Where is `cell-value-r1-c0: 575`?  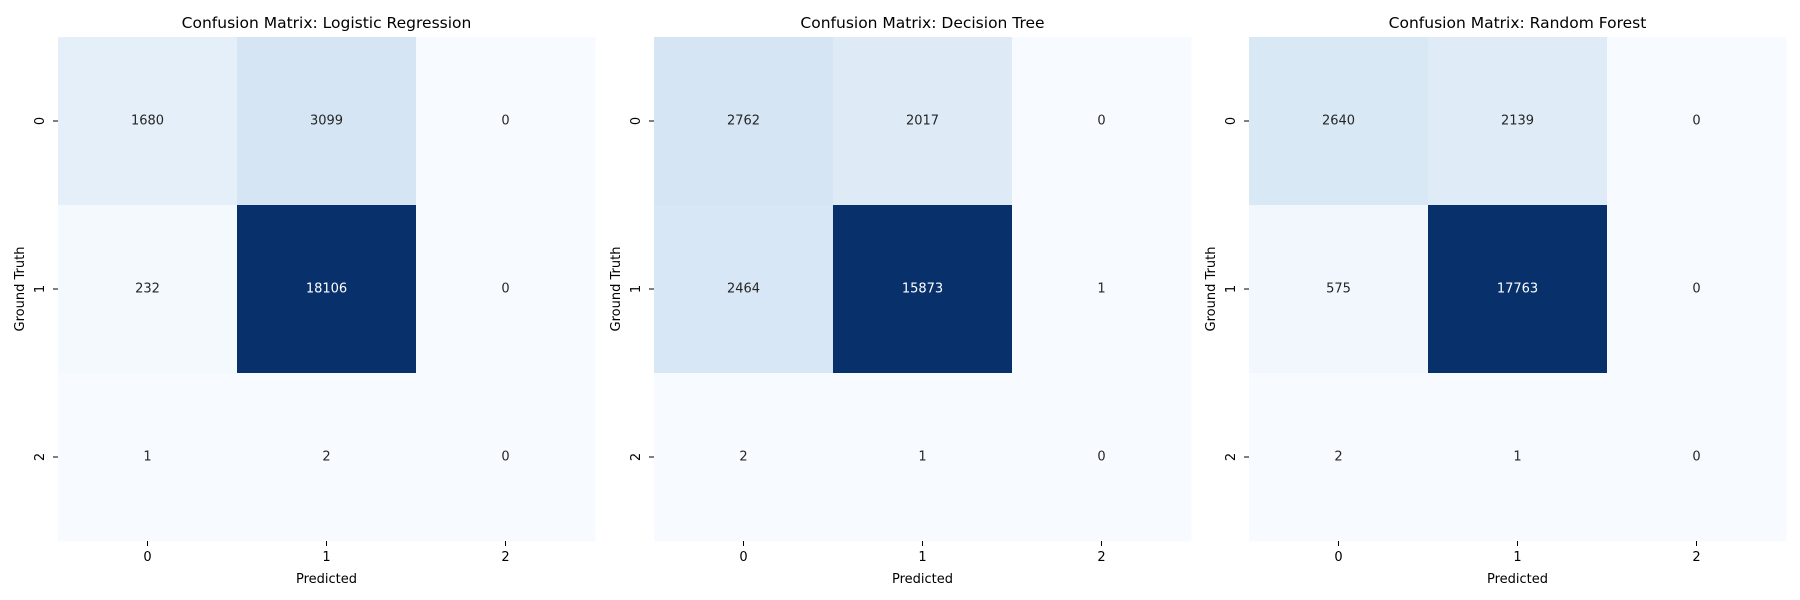 cell-value-r1-c0: 575 is located at coordinates (1338, 289).